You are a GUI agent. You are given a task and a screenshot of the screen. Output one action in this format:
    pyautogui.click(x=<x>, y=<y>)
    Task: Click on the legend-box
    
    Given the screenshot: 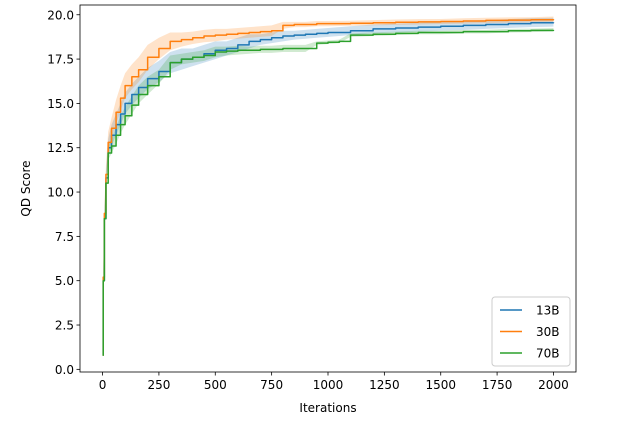 What is the action you would take?
    pyautogui.click(x=531, y=331)
    